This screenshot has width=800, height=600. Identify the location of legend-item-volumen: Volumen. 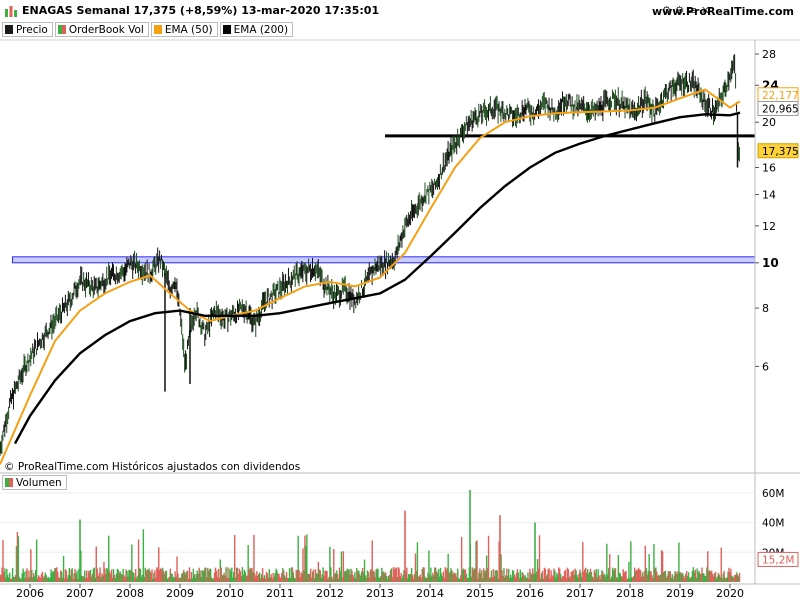
(34, 482).